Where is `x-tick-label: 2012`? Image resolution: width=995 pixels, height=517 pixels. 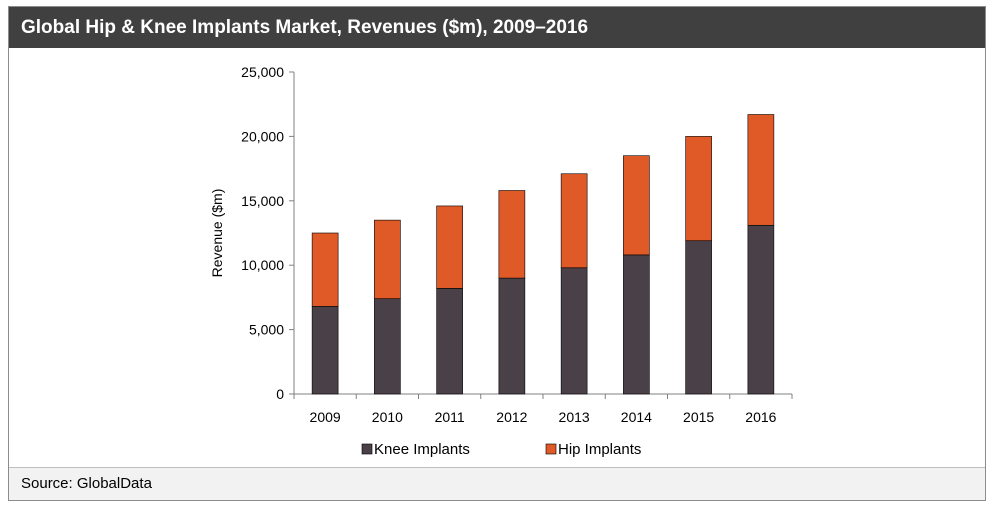 x-tick-label: 2012 is located at coordinates (511, 417).